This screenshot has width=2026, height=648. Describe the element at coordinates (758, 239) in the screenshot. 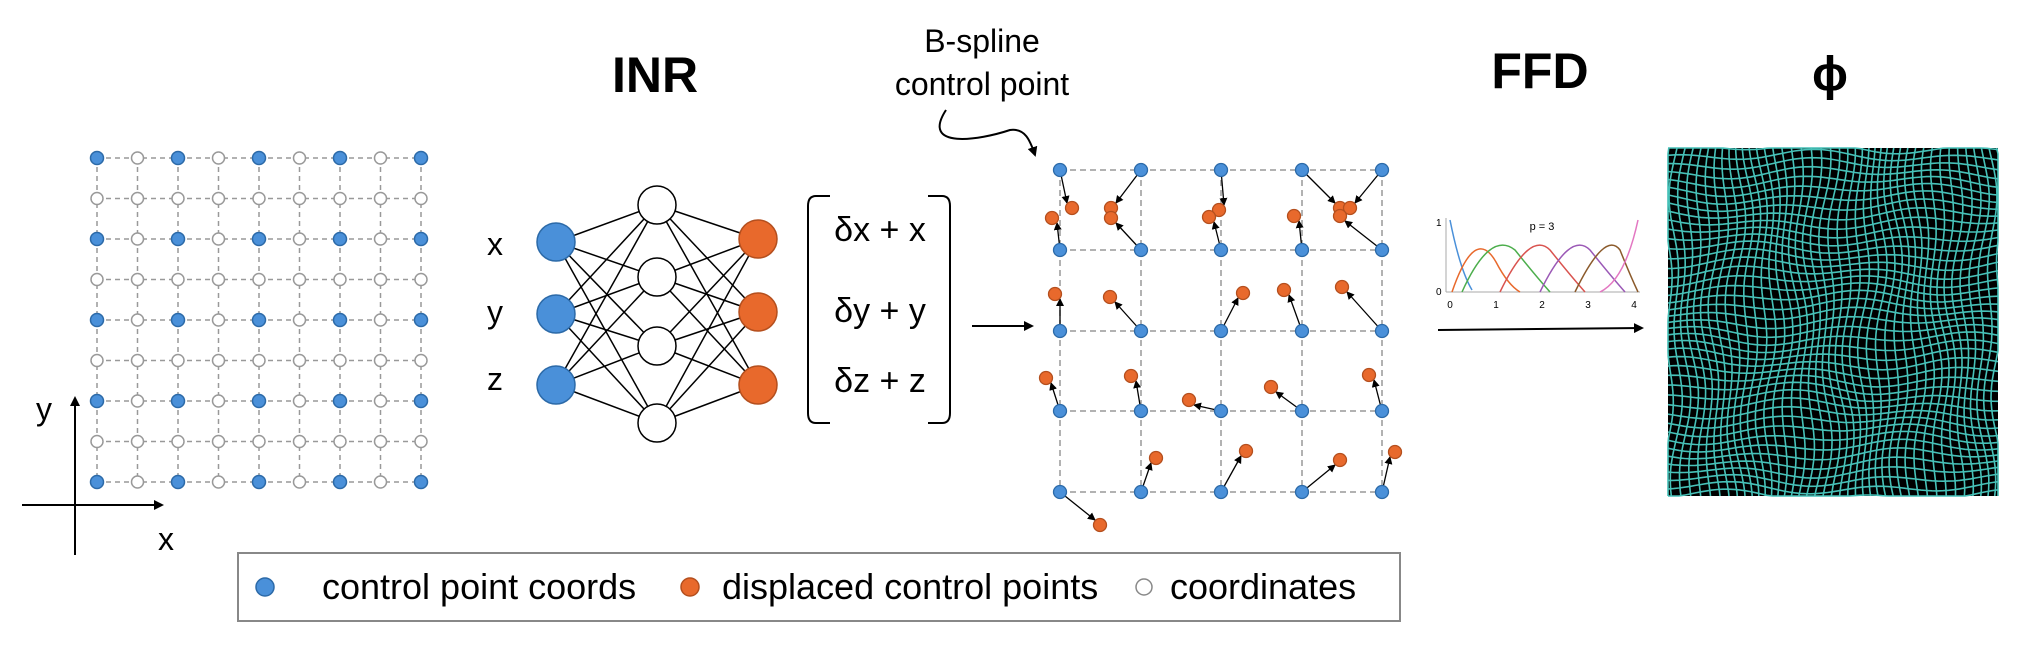

I see `output-neuron` at that location.